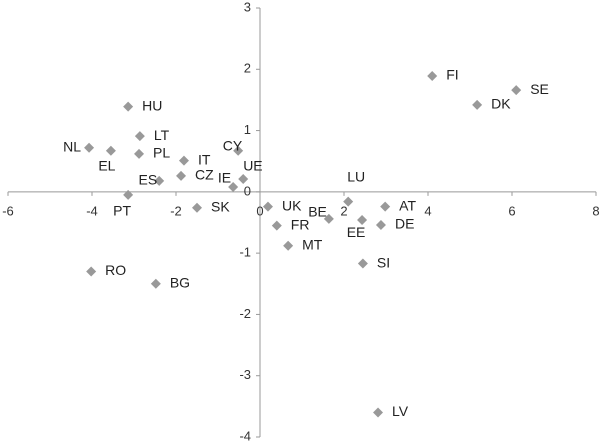 The image size is (600, 447). Describe the element at coordinates (245, 374) in the screenshot. I see `y-tick-label: -3` at that location.